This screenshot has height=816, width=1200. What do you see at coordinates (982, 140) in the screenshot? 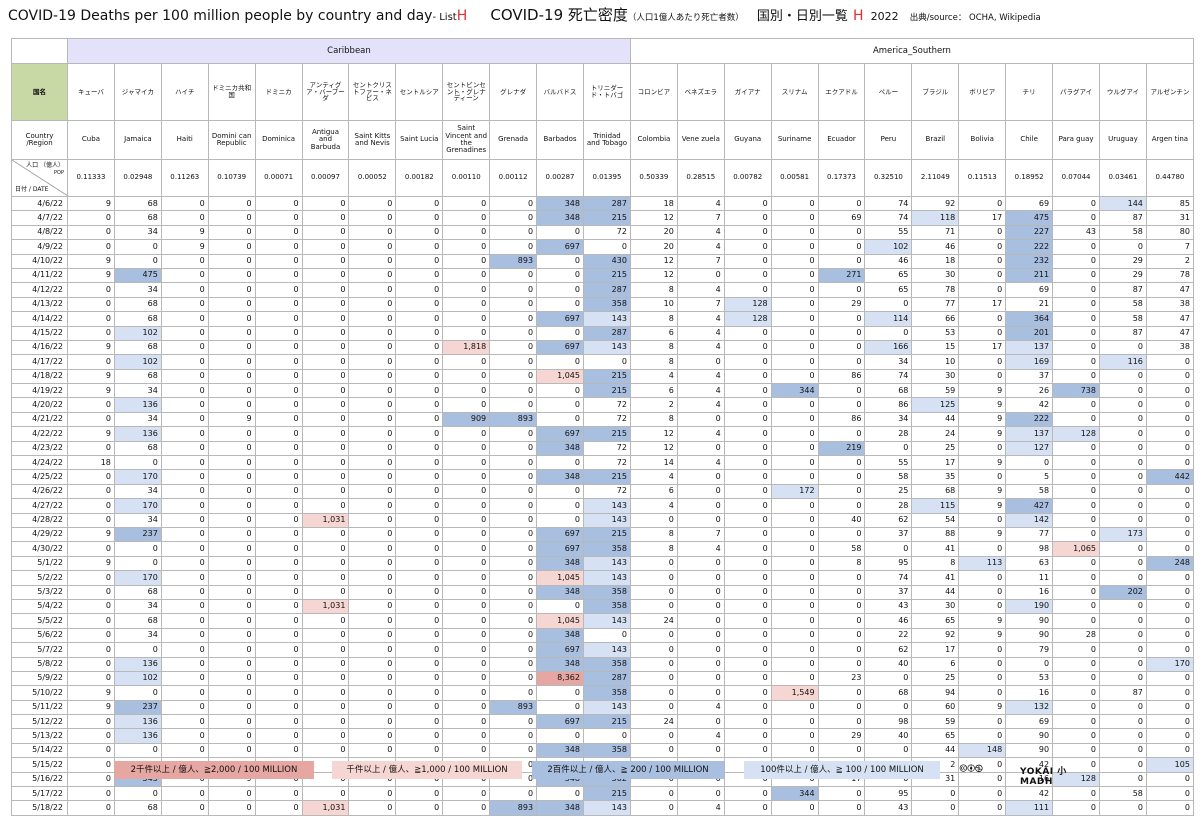
I see `country-name-en: Bolivia` at bounding box center [982, 140].